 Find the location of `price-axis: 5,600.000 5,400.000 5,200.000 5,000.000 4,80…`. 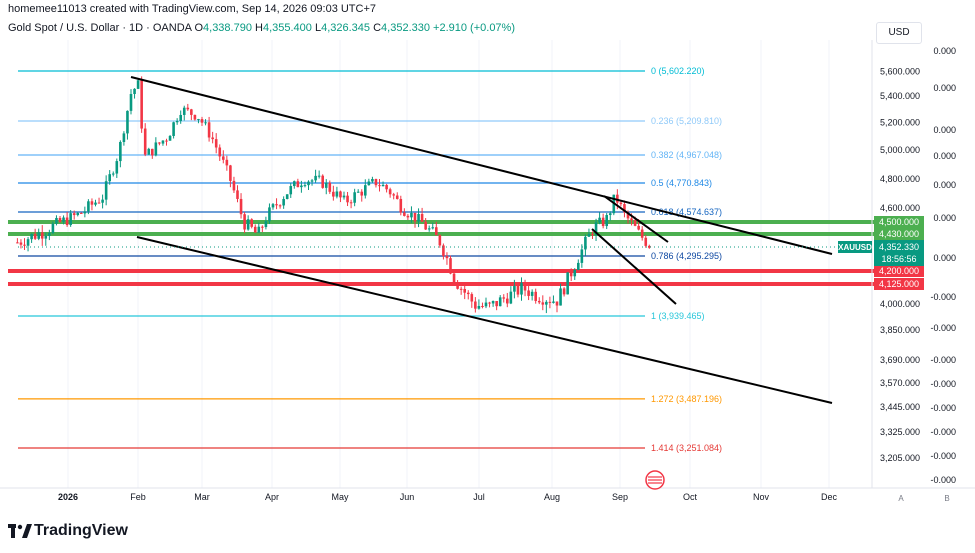

price-axis: 5,600.000 5,400.000 5,200.000 5,000.000 4,80… is located at coordinates (913, 264).